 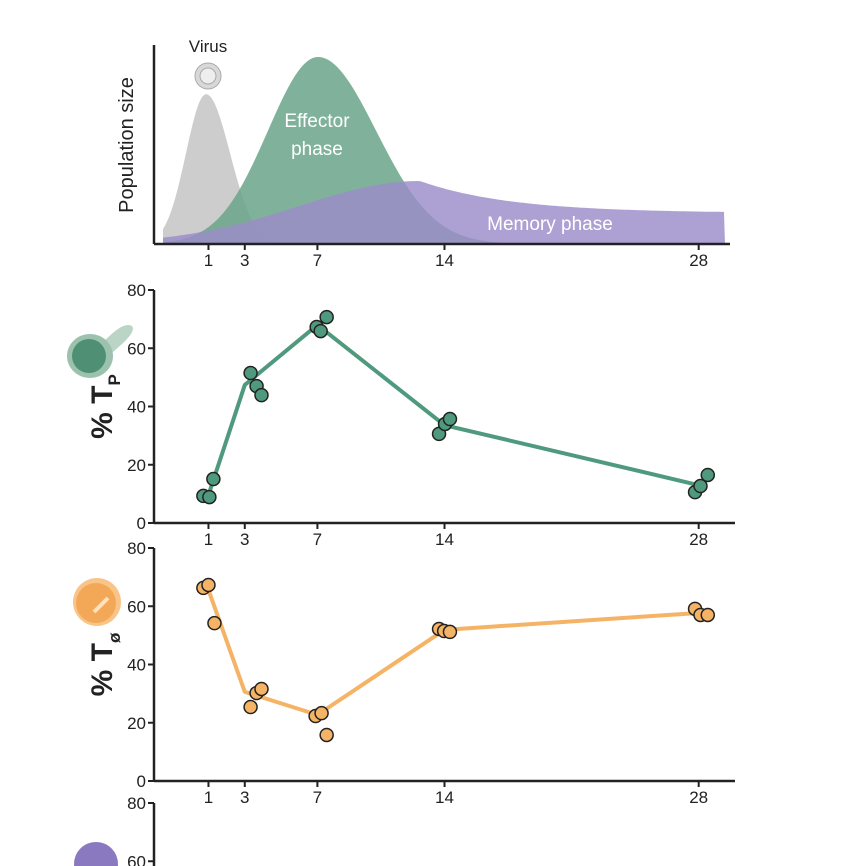 I want to click on virus-icon-core, so click(x=208, y=76).